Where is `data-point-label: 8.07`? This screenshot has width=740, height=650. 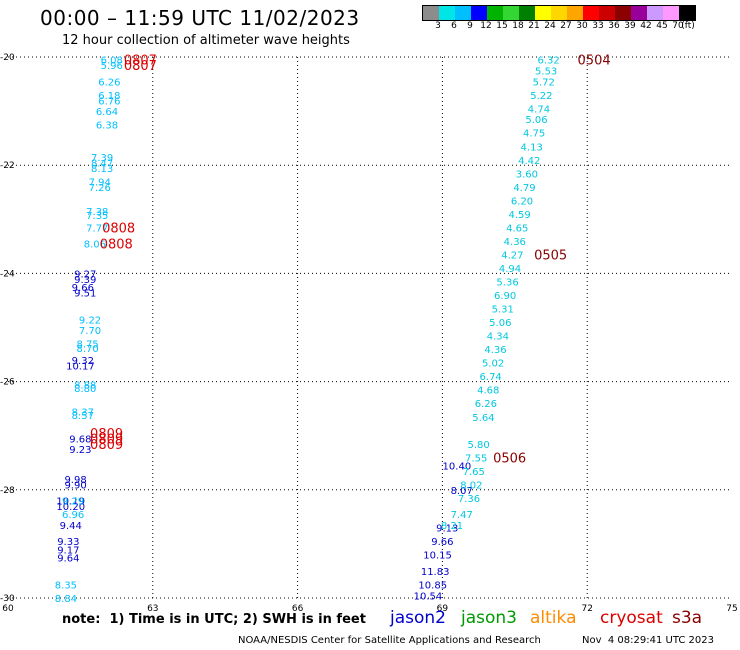 data-point-label: 8.07 is located at coordinates (462, 491).